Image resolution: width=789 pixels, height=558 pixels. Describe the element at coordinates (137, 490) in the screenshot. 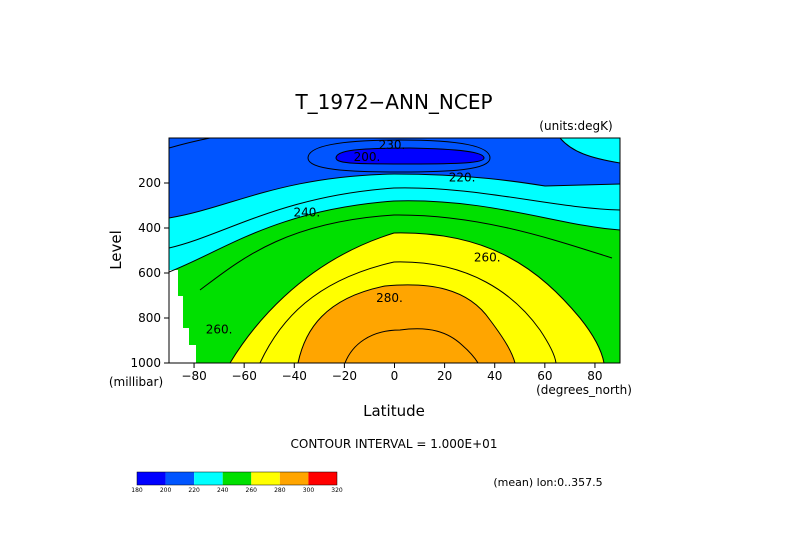

I see `colorbar-level-label: 180` at that location.